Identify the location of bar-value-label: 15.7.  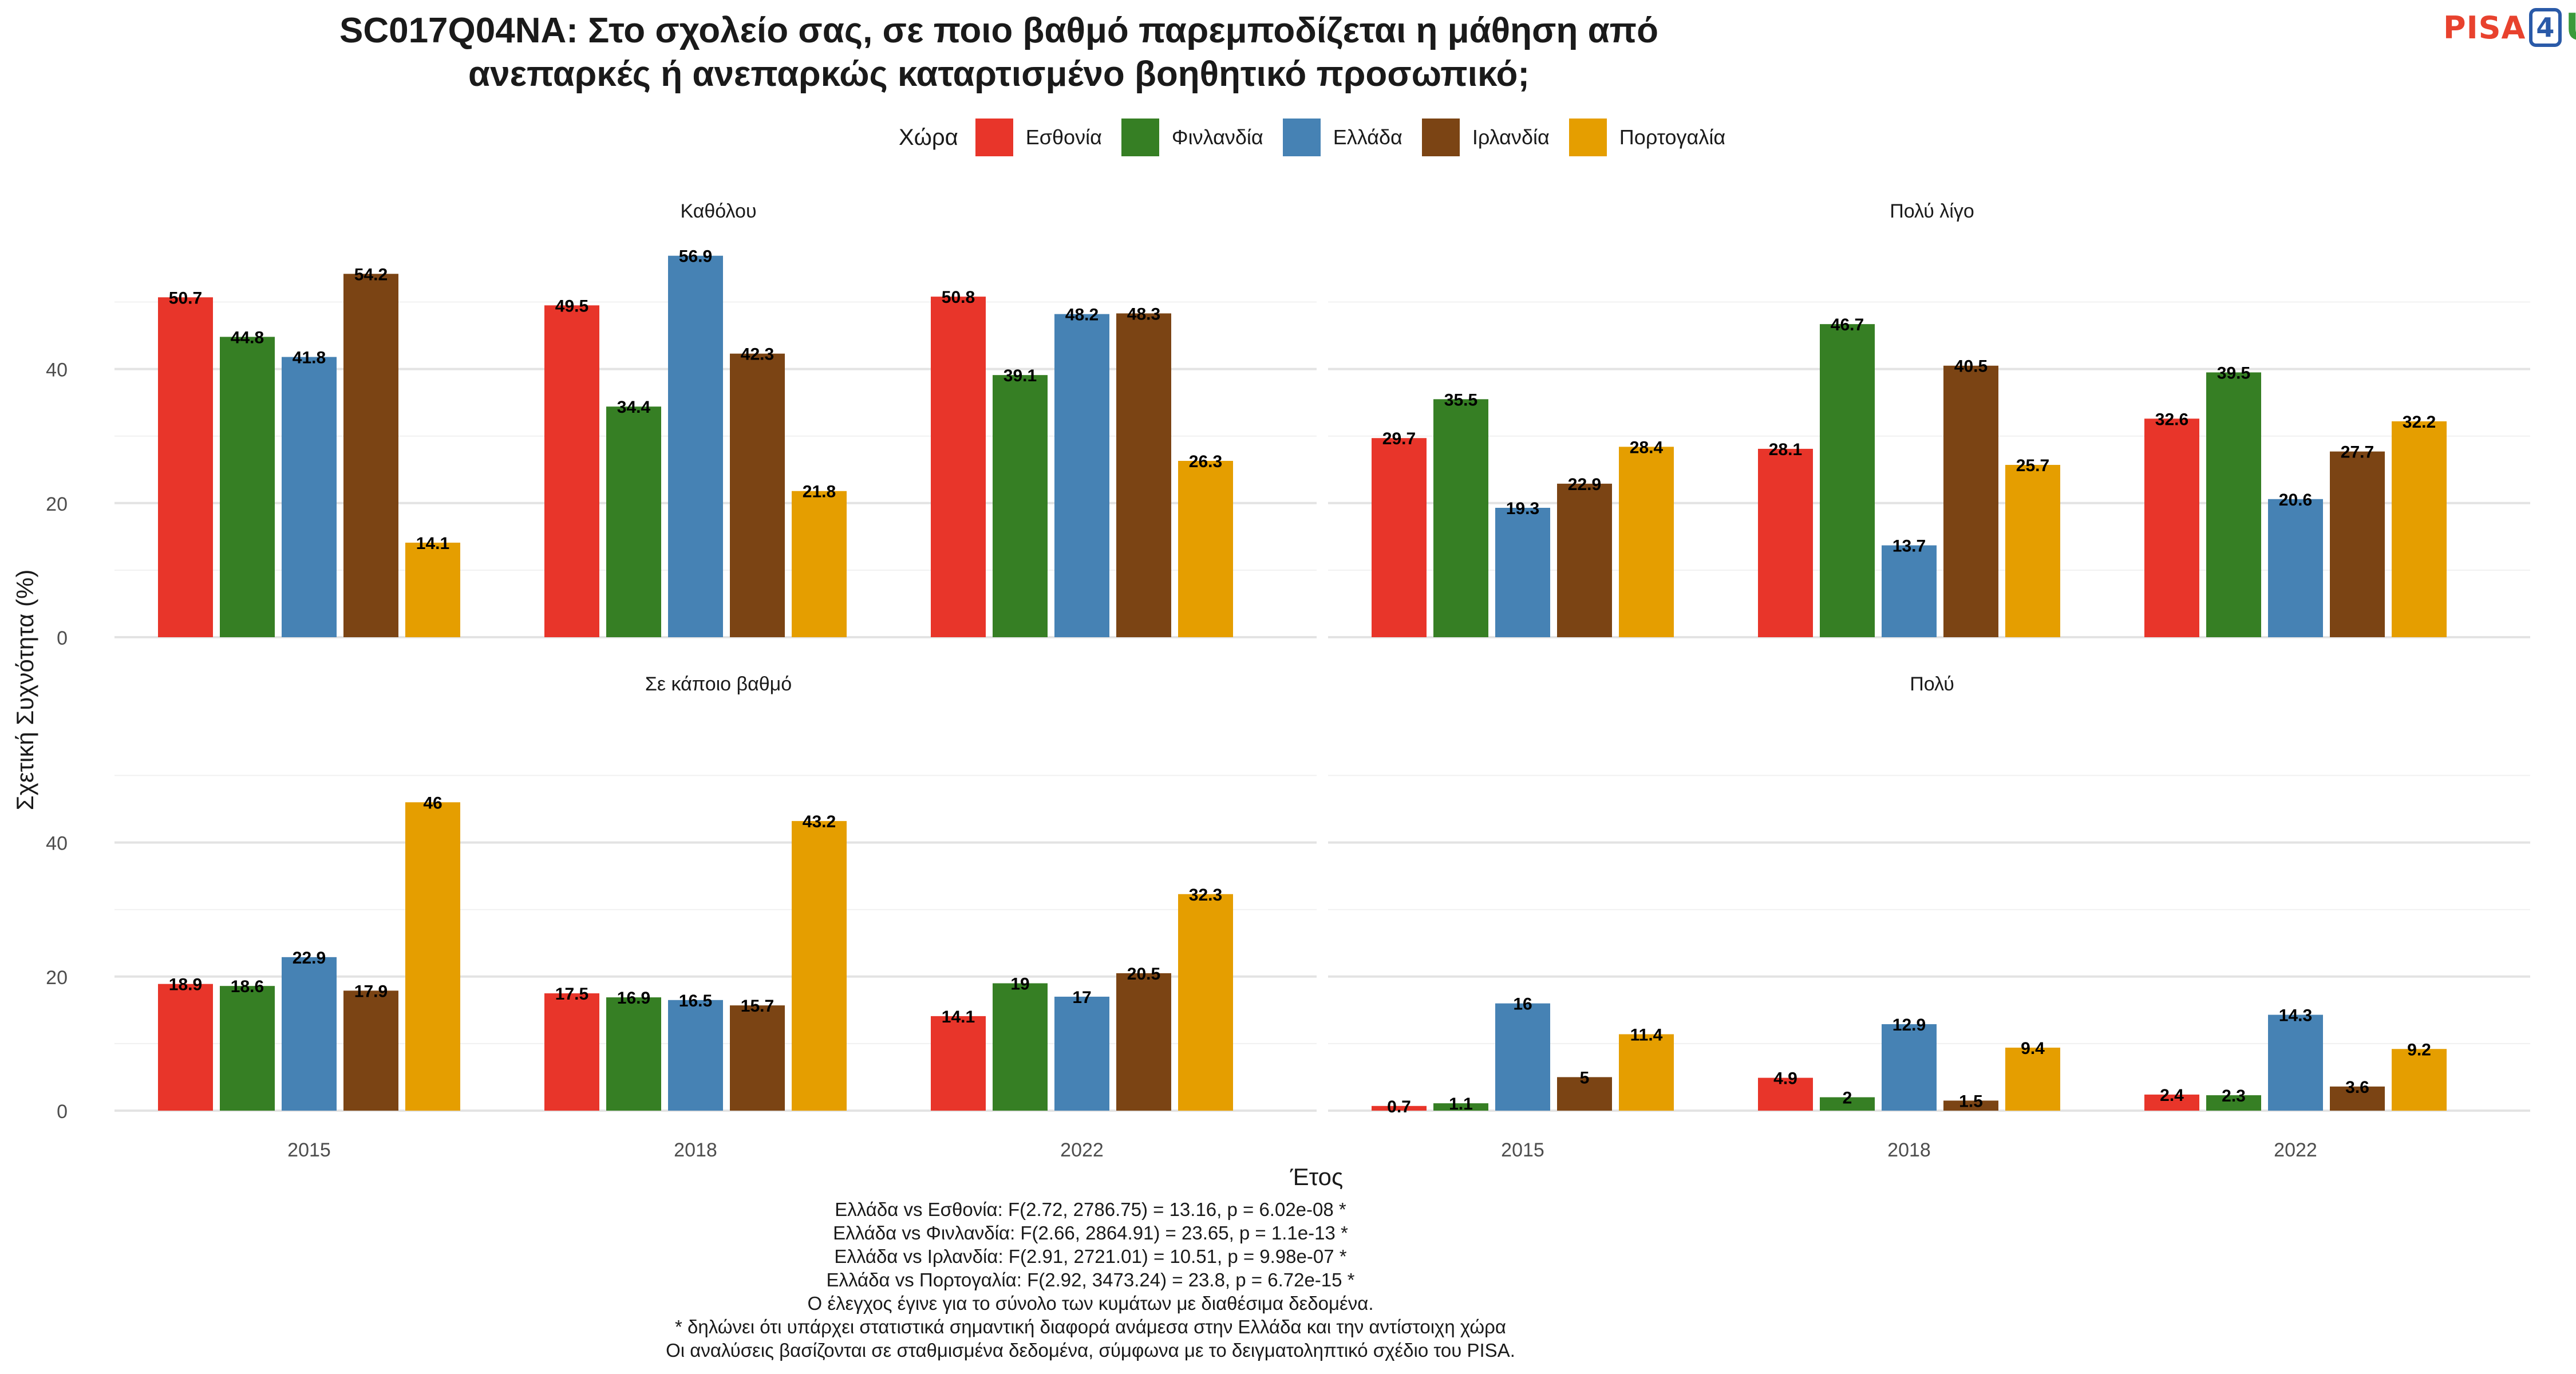
(757, 1006).